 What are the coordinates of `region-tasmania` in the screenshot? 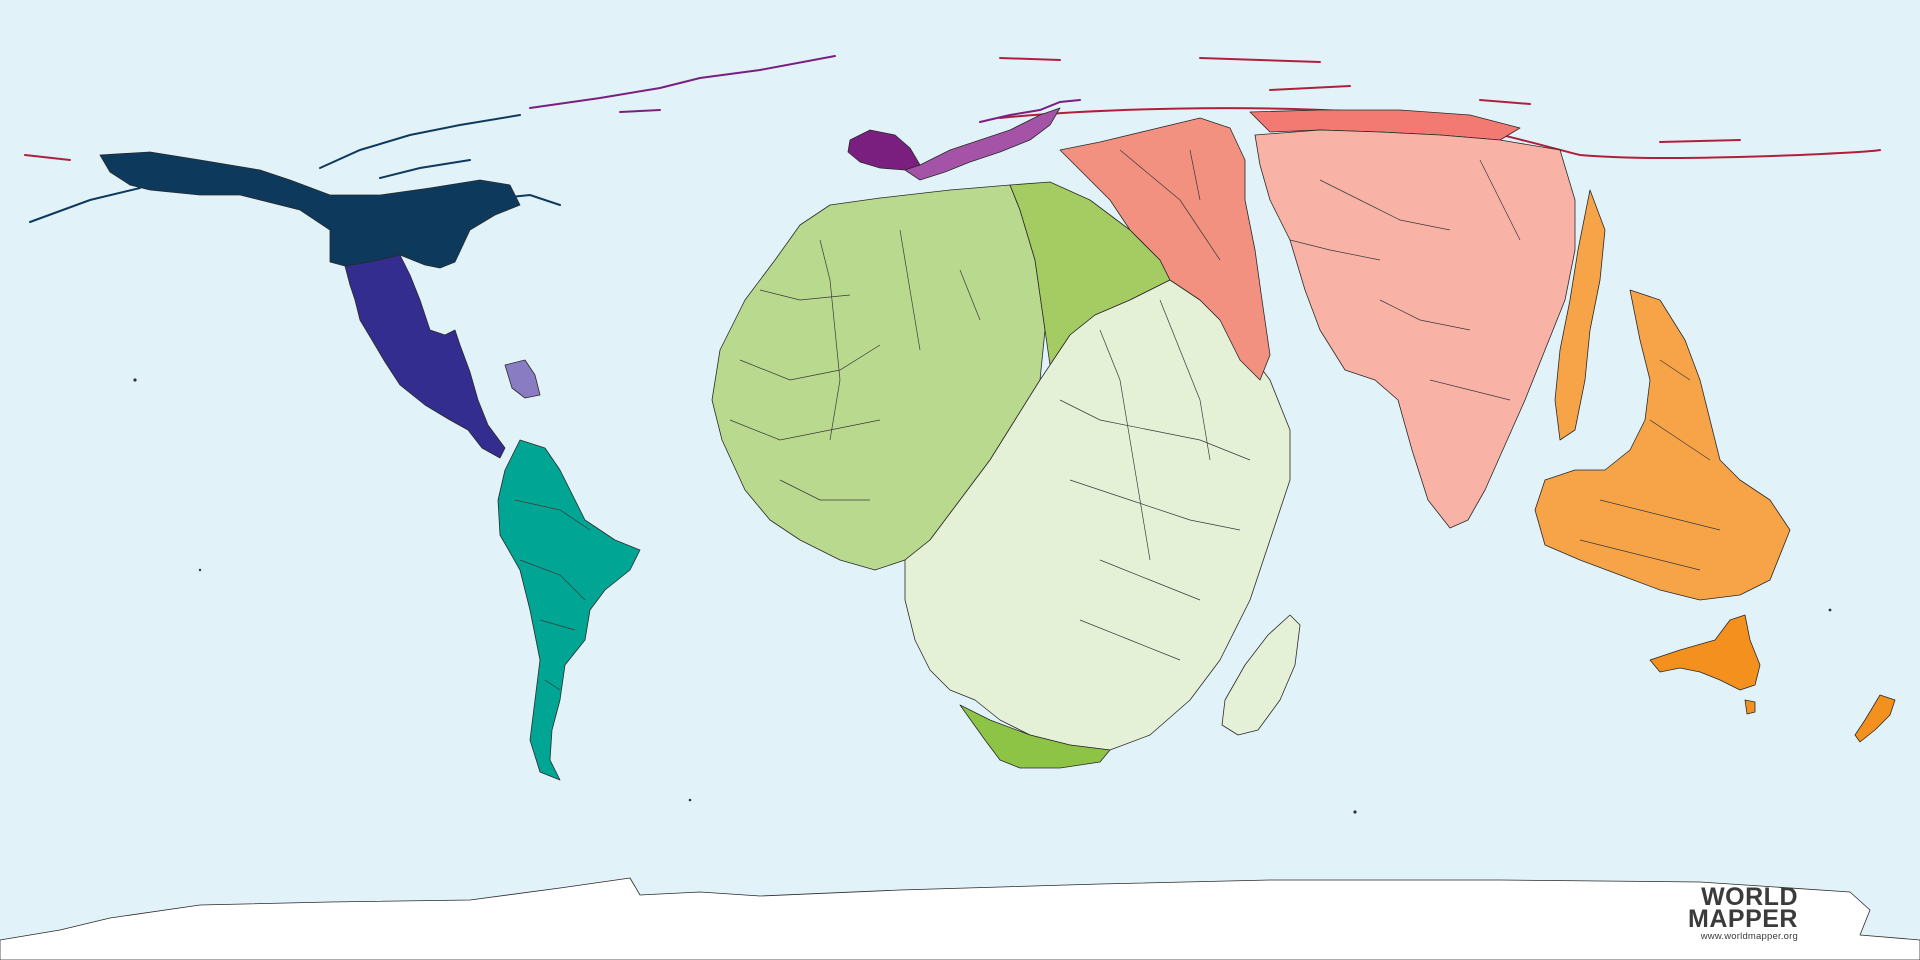 It's located at (1750, 707).